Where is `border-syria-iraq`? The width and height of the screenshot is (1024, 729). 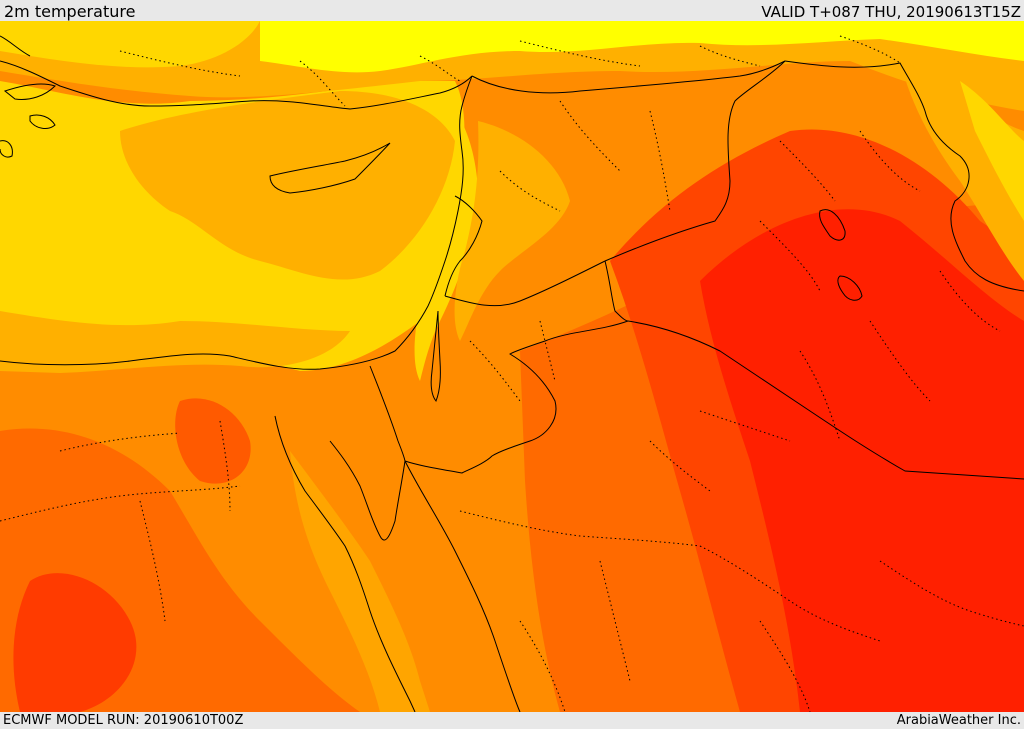
border-syria-iraq is located at coordinates (695, 161).